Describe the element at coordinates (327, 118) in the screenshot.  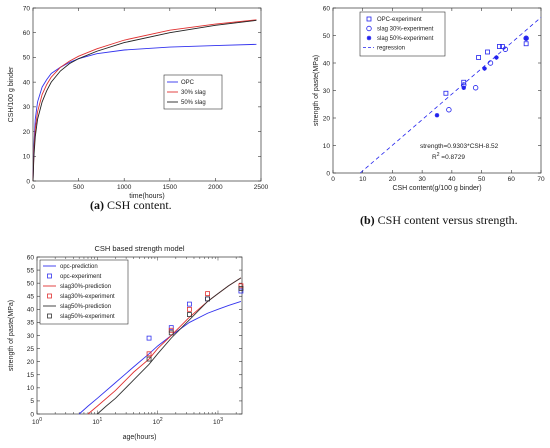
I see `chart-b-ytick-label: 20` at that location.